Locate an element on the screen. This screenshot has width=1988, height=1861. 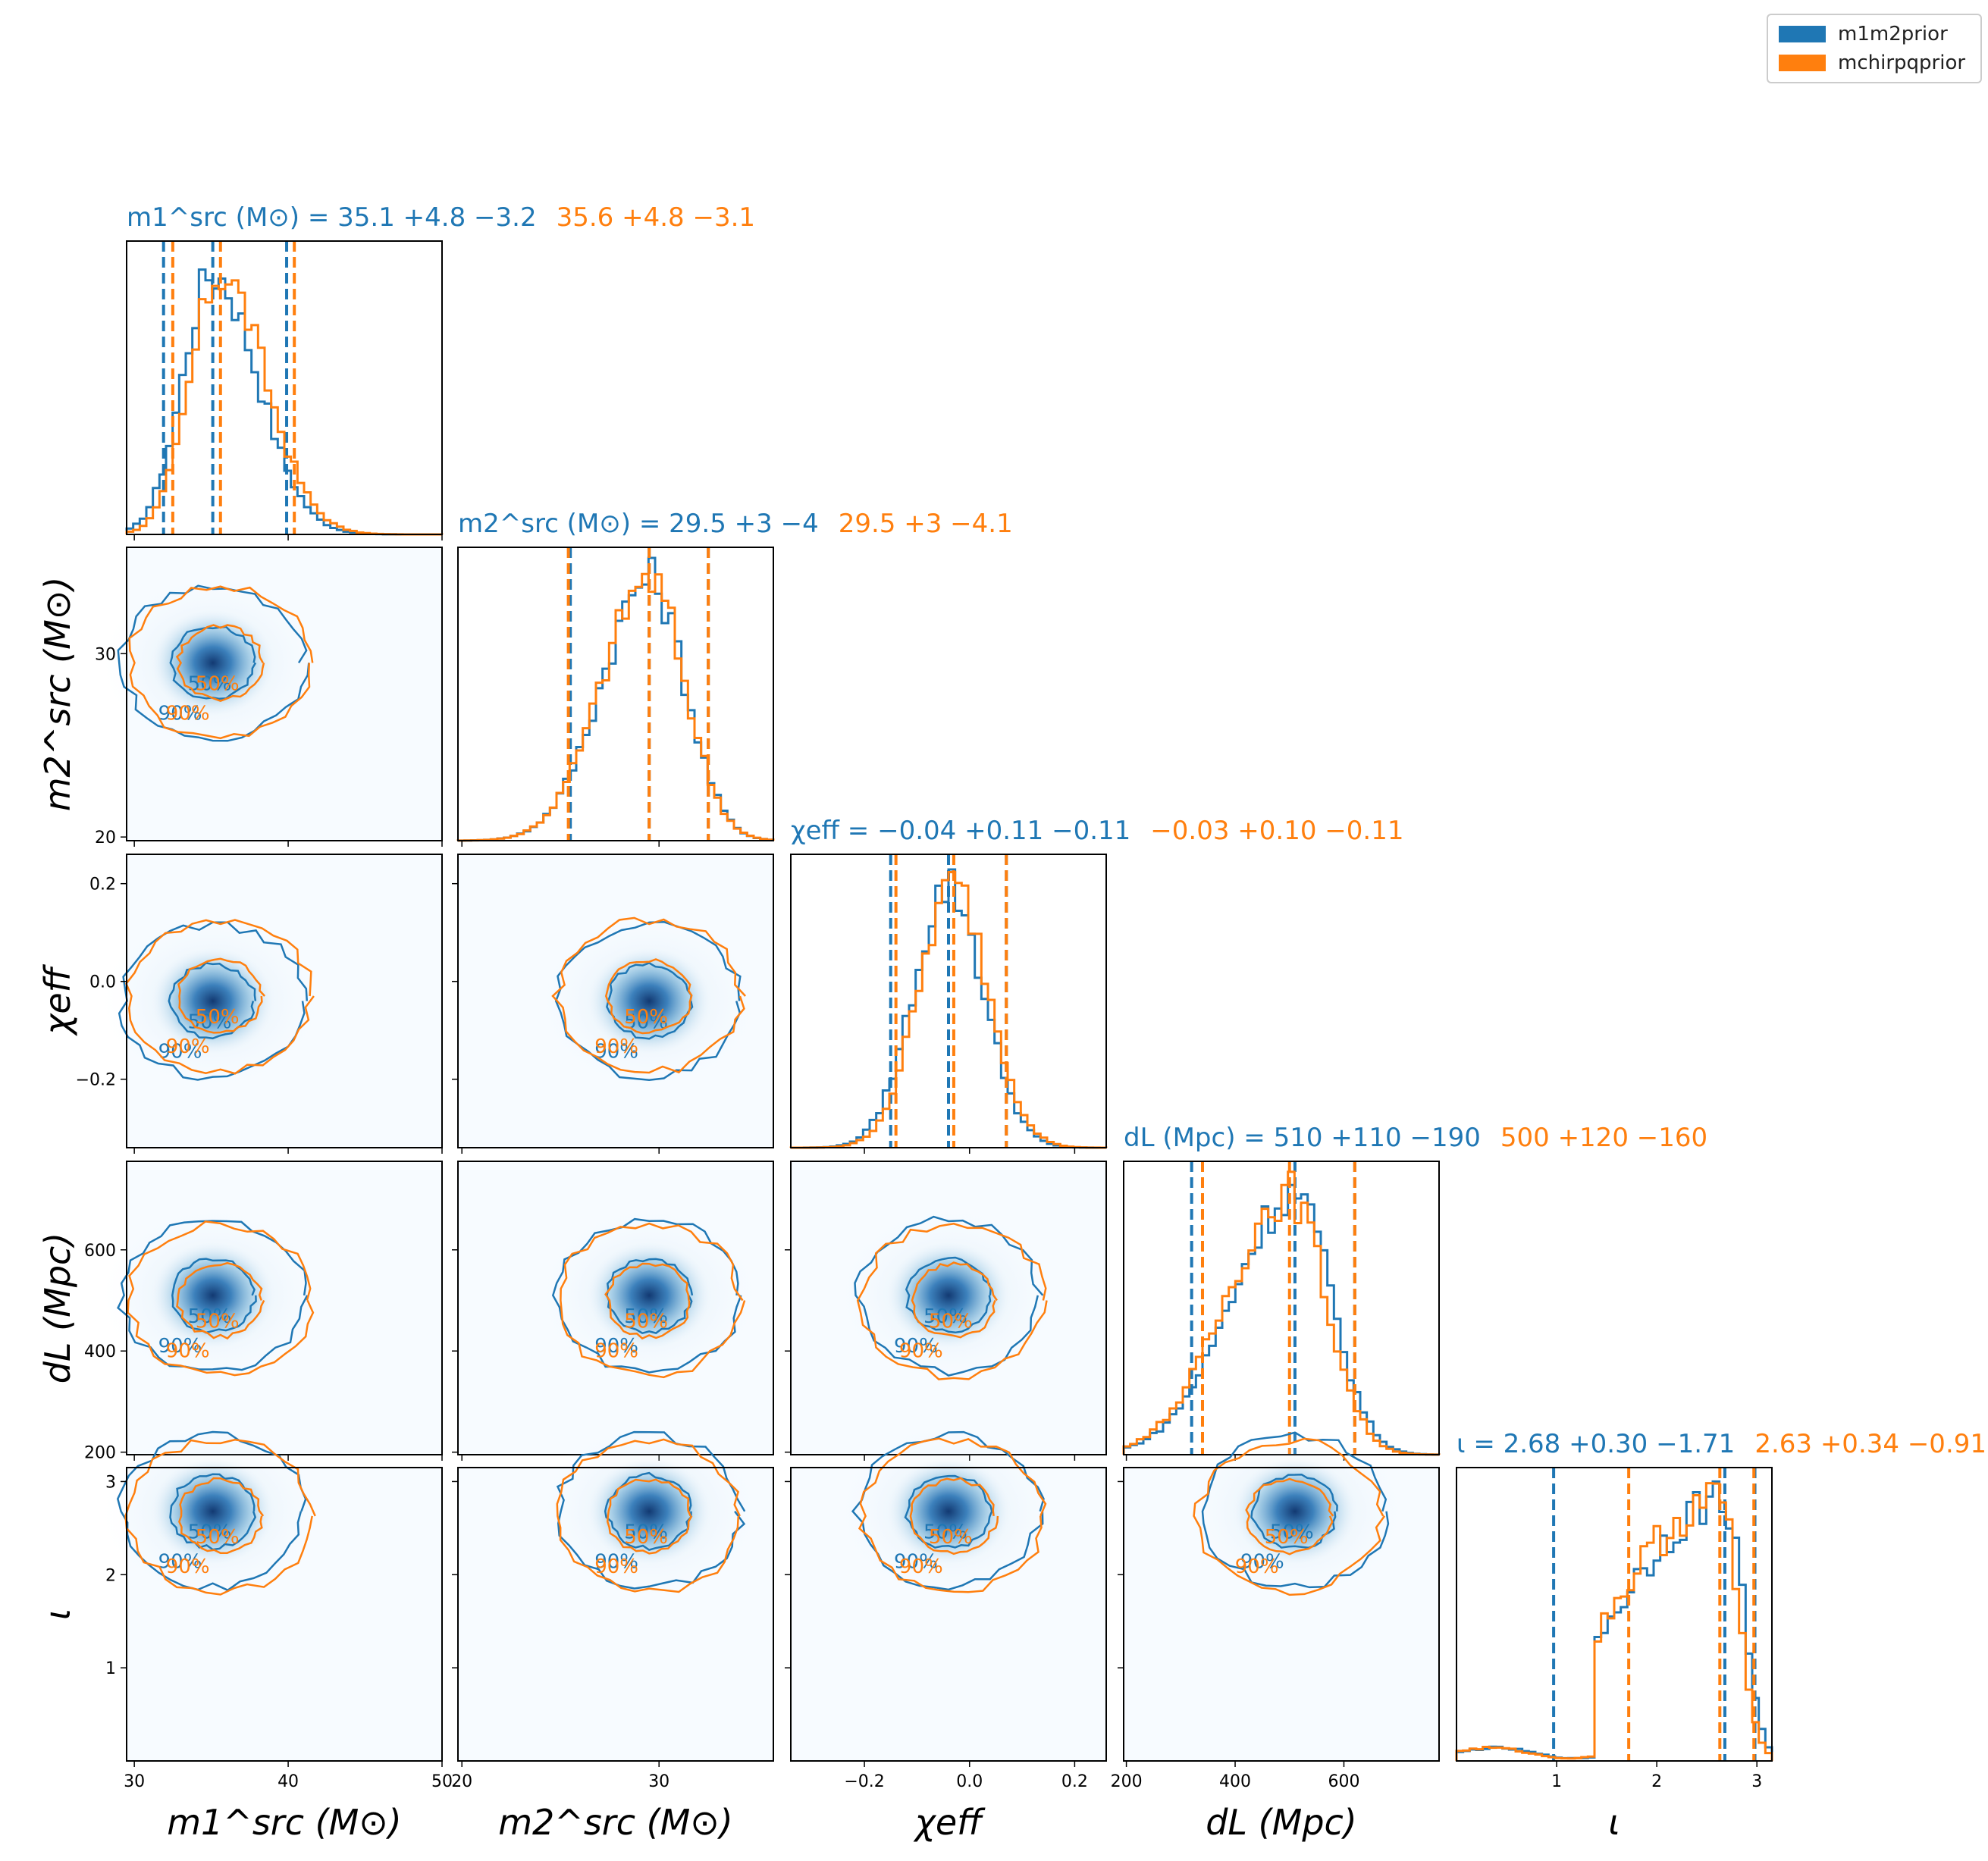
legend-label: m1m2prior is located at coordinates (1893, 34).